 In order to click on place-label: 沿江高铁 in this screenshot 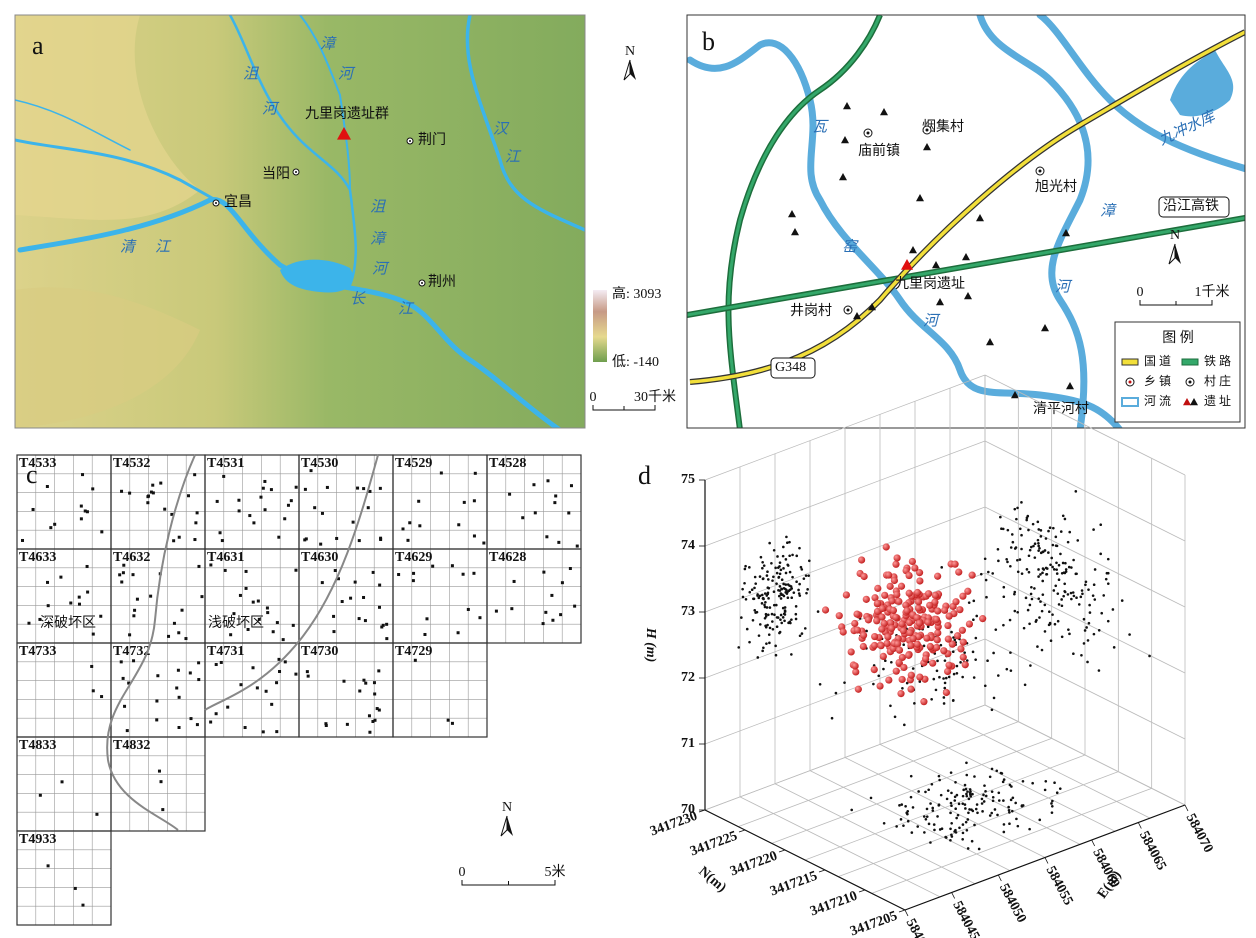, I will do `click(1191, 205)`.